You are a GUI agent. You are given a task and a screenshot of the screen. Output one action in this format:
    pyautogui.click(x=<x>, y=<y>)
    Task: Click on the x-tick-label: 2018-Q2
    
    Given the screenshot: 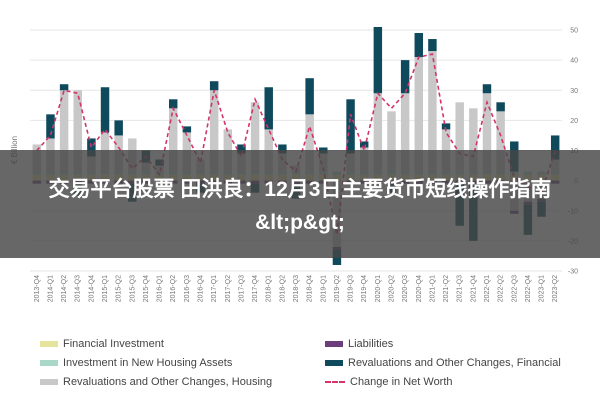 What is the action you would take?
    pyautogui.click(x=282, y=288)
    